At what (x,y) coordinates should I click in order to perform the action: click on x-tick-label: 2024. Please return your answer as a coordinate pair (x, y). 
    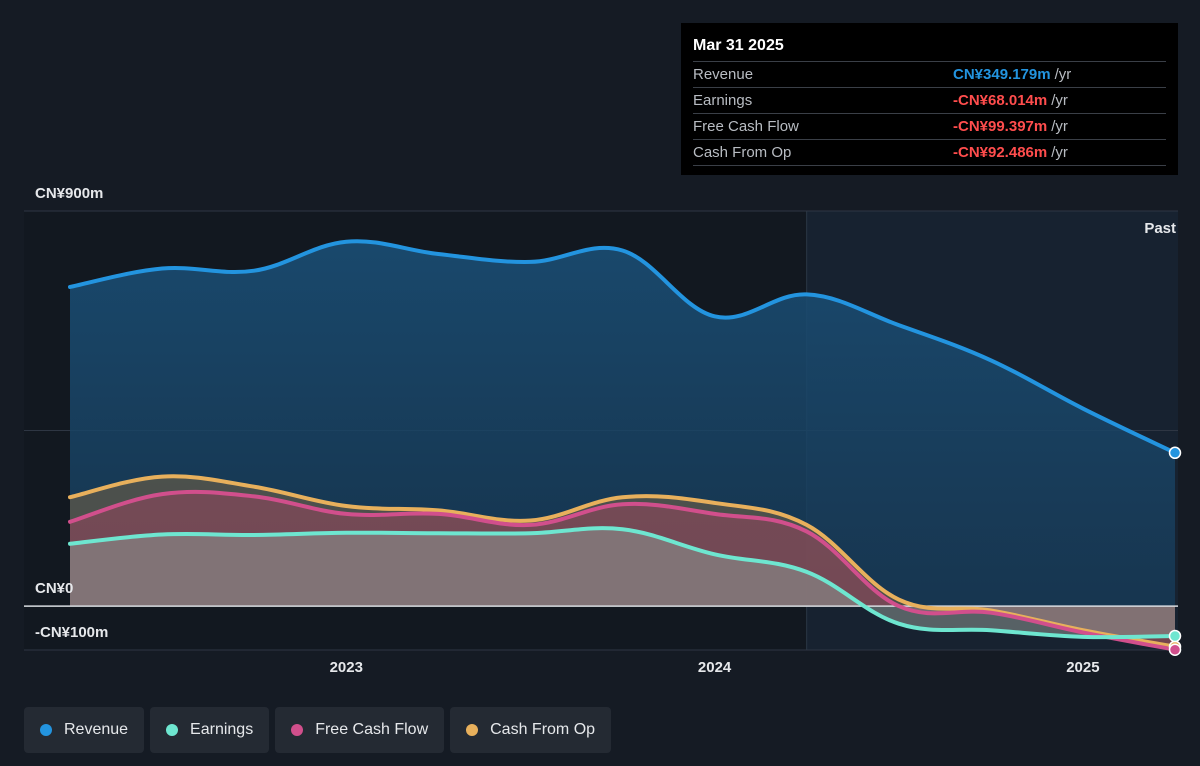
    Looking at the image, I should click on (714, 667).